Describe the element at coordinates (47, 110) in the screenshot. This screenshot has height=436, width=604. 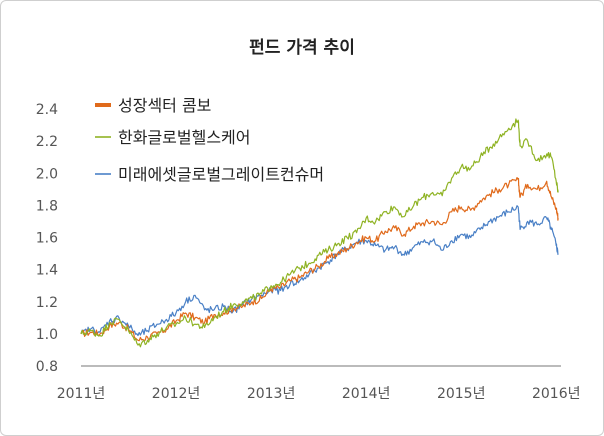
I see `y-tick-label: 2.4` at that location.